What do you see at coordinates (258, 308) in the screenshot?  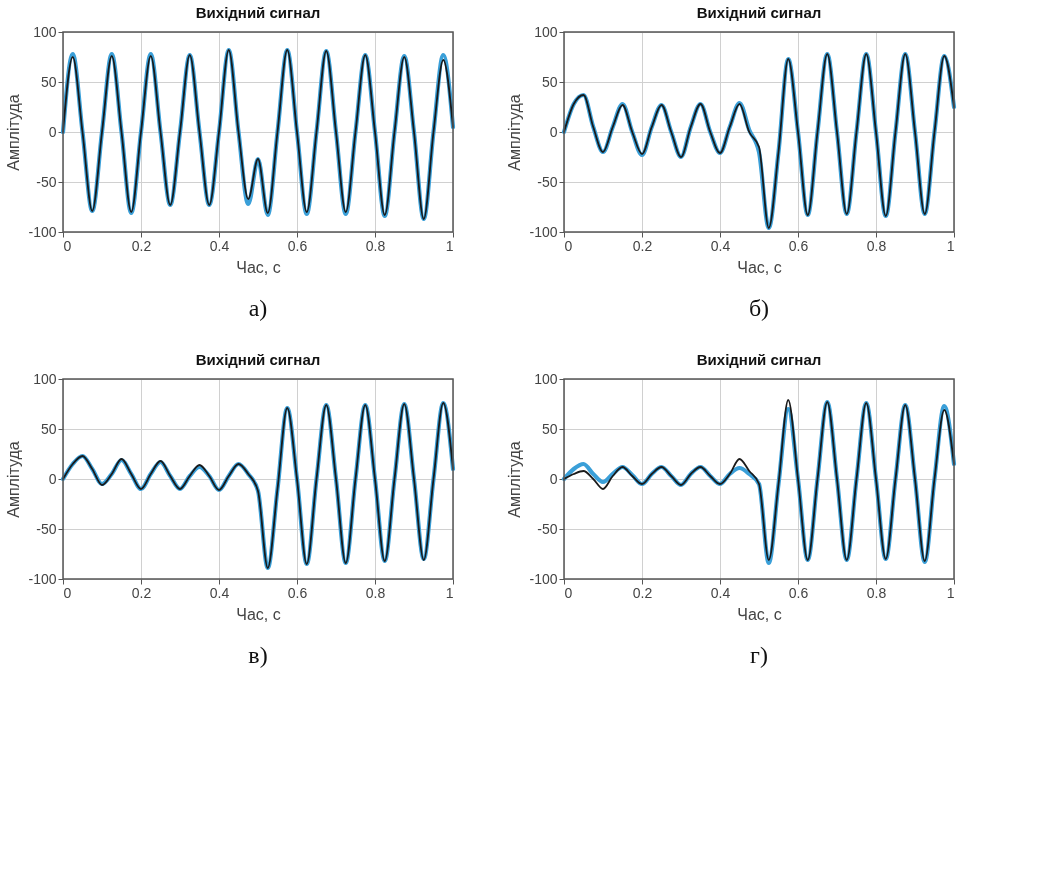 I see `text: а)` at bounding box center [258, 308].